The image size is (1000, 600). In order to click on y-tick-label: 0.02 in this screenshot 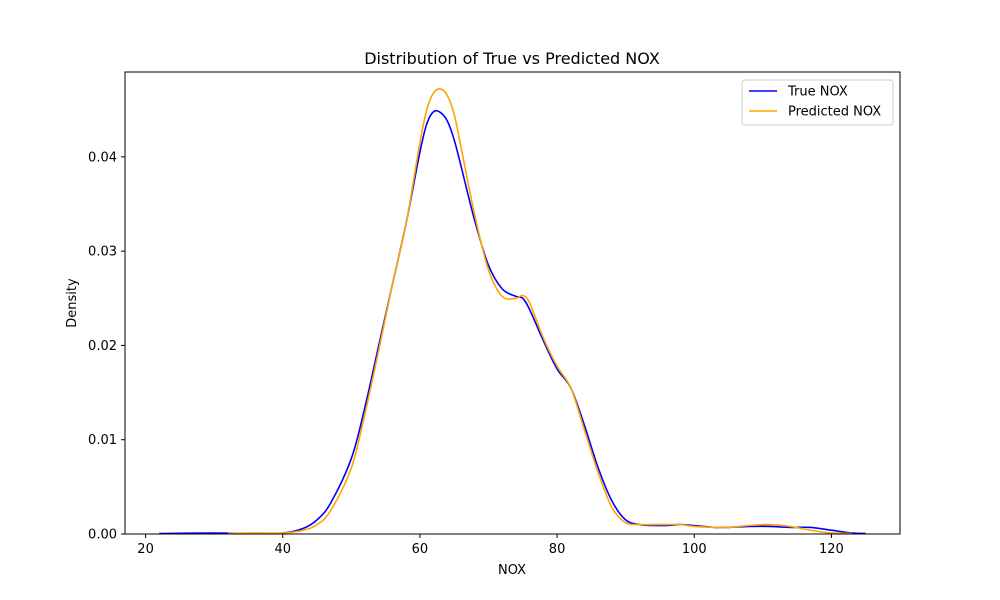, I will do `click(102, 346)`.